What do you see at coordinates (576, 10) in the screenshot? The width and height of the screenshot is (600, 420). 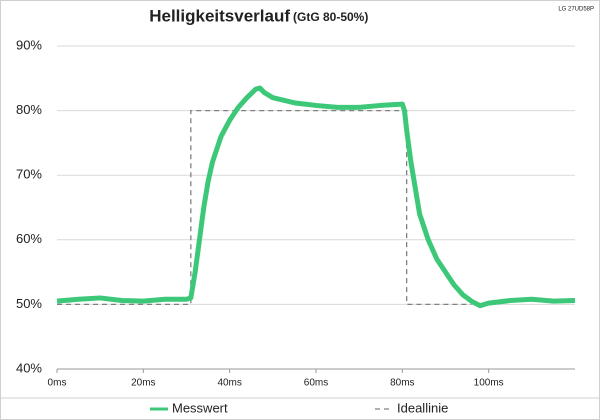 I see `model-label: LG 27UD58P` at bounding box center [576, 10].